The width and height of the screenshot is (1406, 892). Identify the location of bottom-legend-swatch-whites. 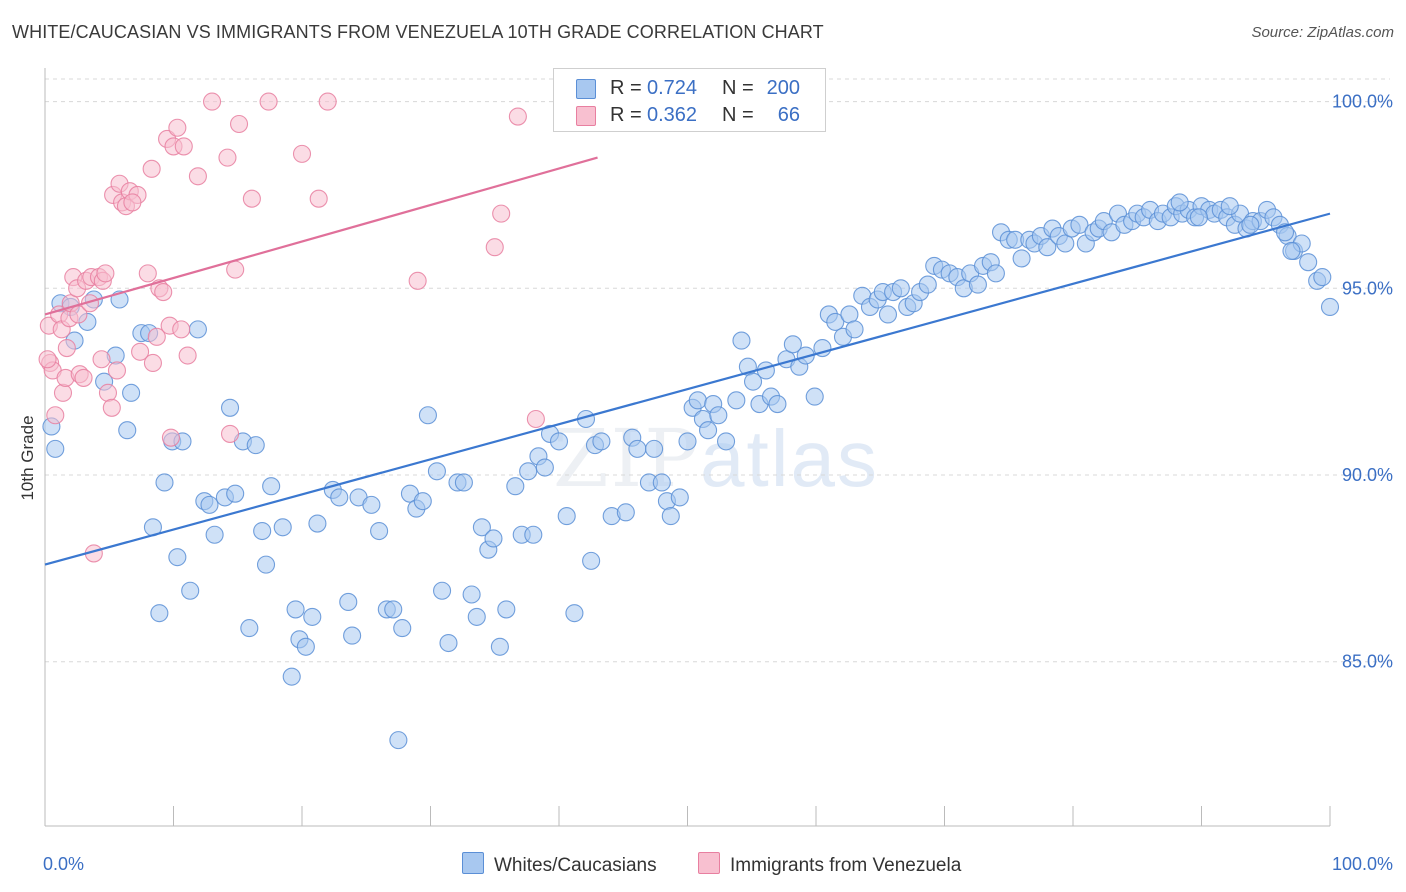
(473, 863).